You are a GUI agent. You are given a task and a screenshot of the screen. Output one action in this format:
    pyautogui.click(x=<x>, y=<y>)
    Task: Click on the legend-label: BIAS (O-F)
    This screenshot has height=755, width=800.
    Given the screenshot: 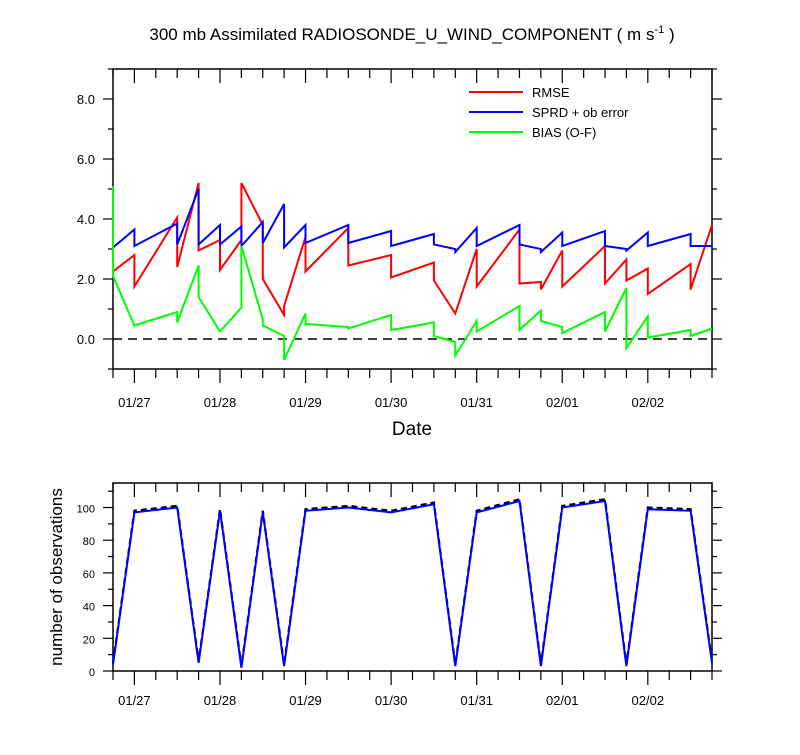 What is the action you would take?
    pyautogui.click(x=564, y=132)
    